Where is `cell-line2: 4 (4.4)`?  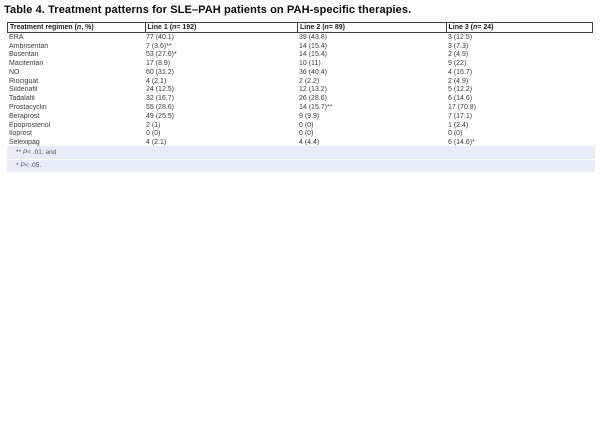
cell-line2: 4 (4.4) is located at coordinates (309, 143).